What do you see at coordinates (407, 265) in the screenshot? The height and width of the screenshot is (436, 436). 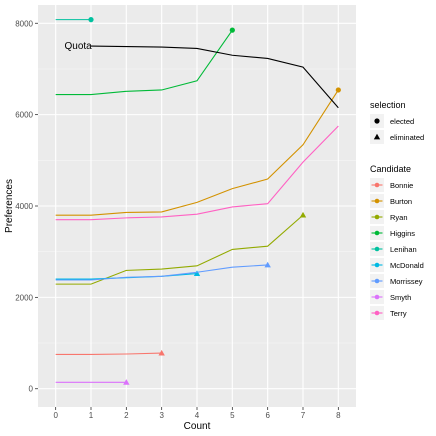 I see `legend-label-mcdonald: McDonald` at bounding box center [407, 265].